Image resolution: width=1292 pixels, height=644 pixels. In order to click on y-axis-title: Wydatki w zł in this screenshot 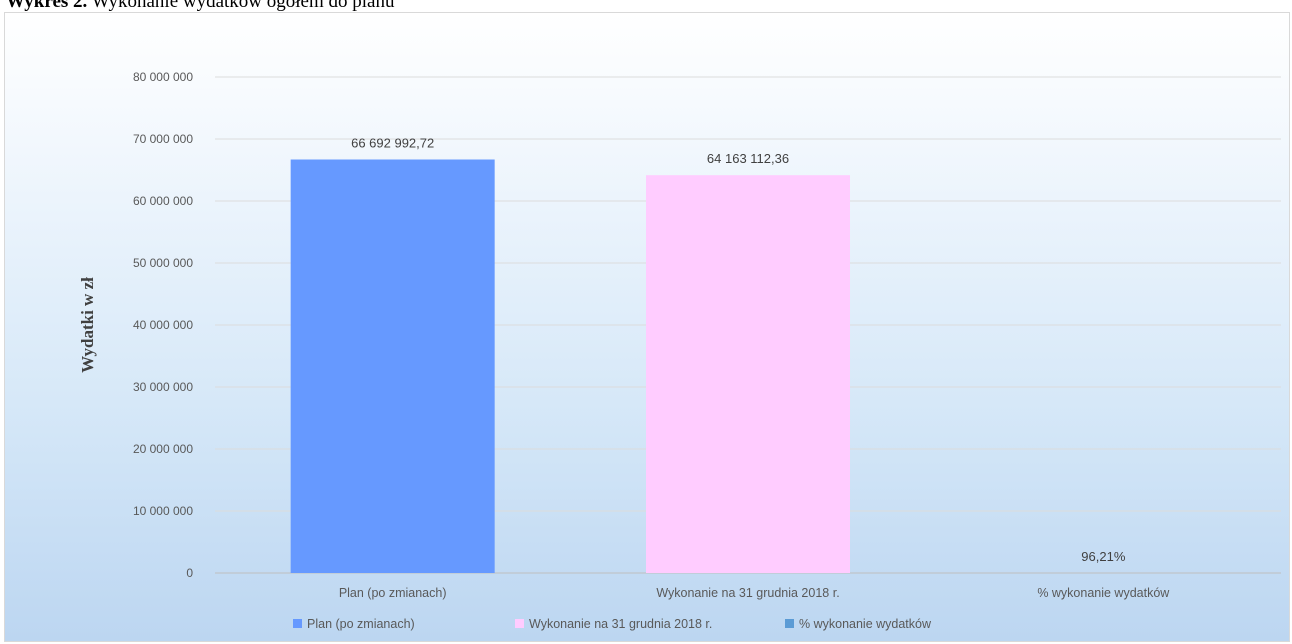, I will do `click(87, 325)`.